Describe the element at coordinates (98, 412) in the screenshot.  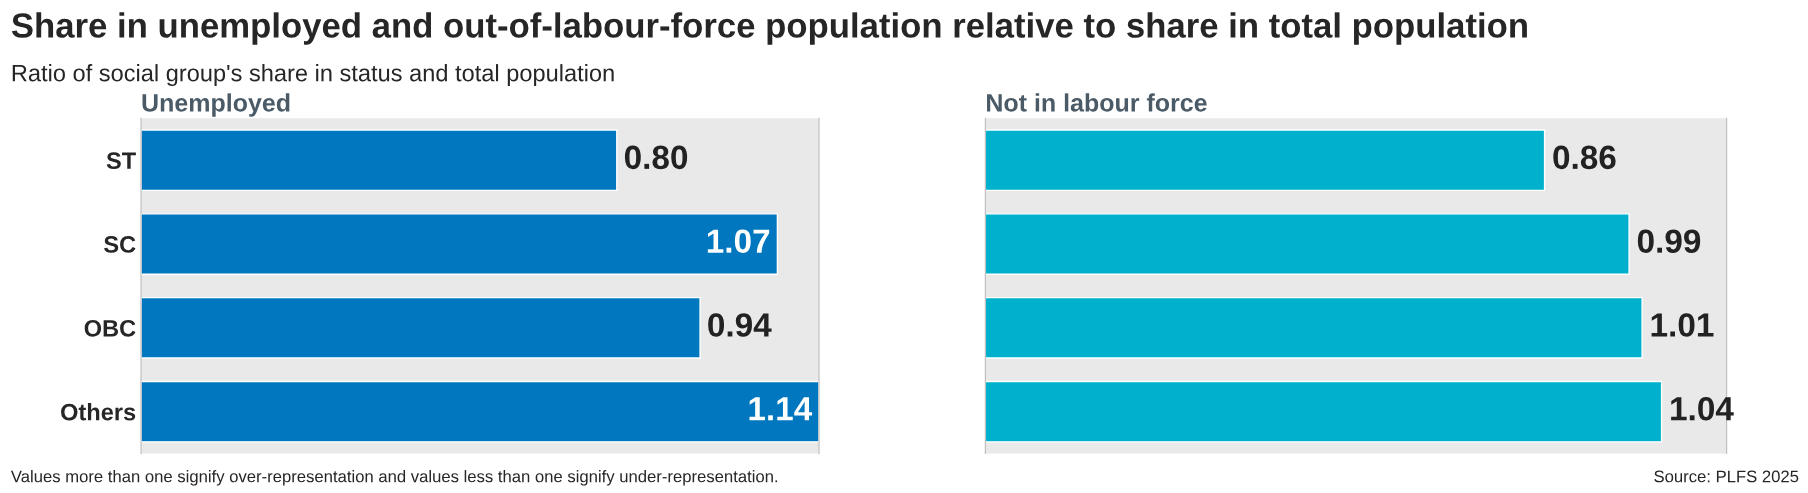
I see `y-tick-label: Others` at that location.